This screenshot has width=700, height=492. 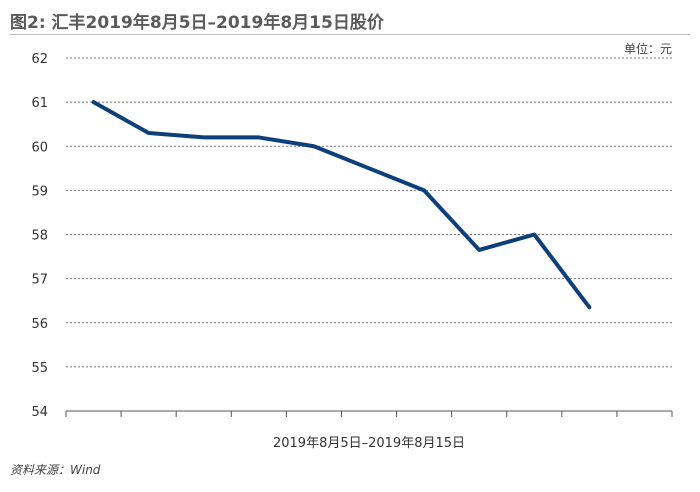 What do you see at coordinates (350, 34) in the screenshot?
I see `title-divider` at bounding box center [350, 34].